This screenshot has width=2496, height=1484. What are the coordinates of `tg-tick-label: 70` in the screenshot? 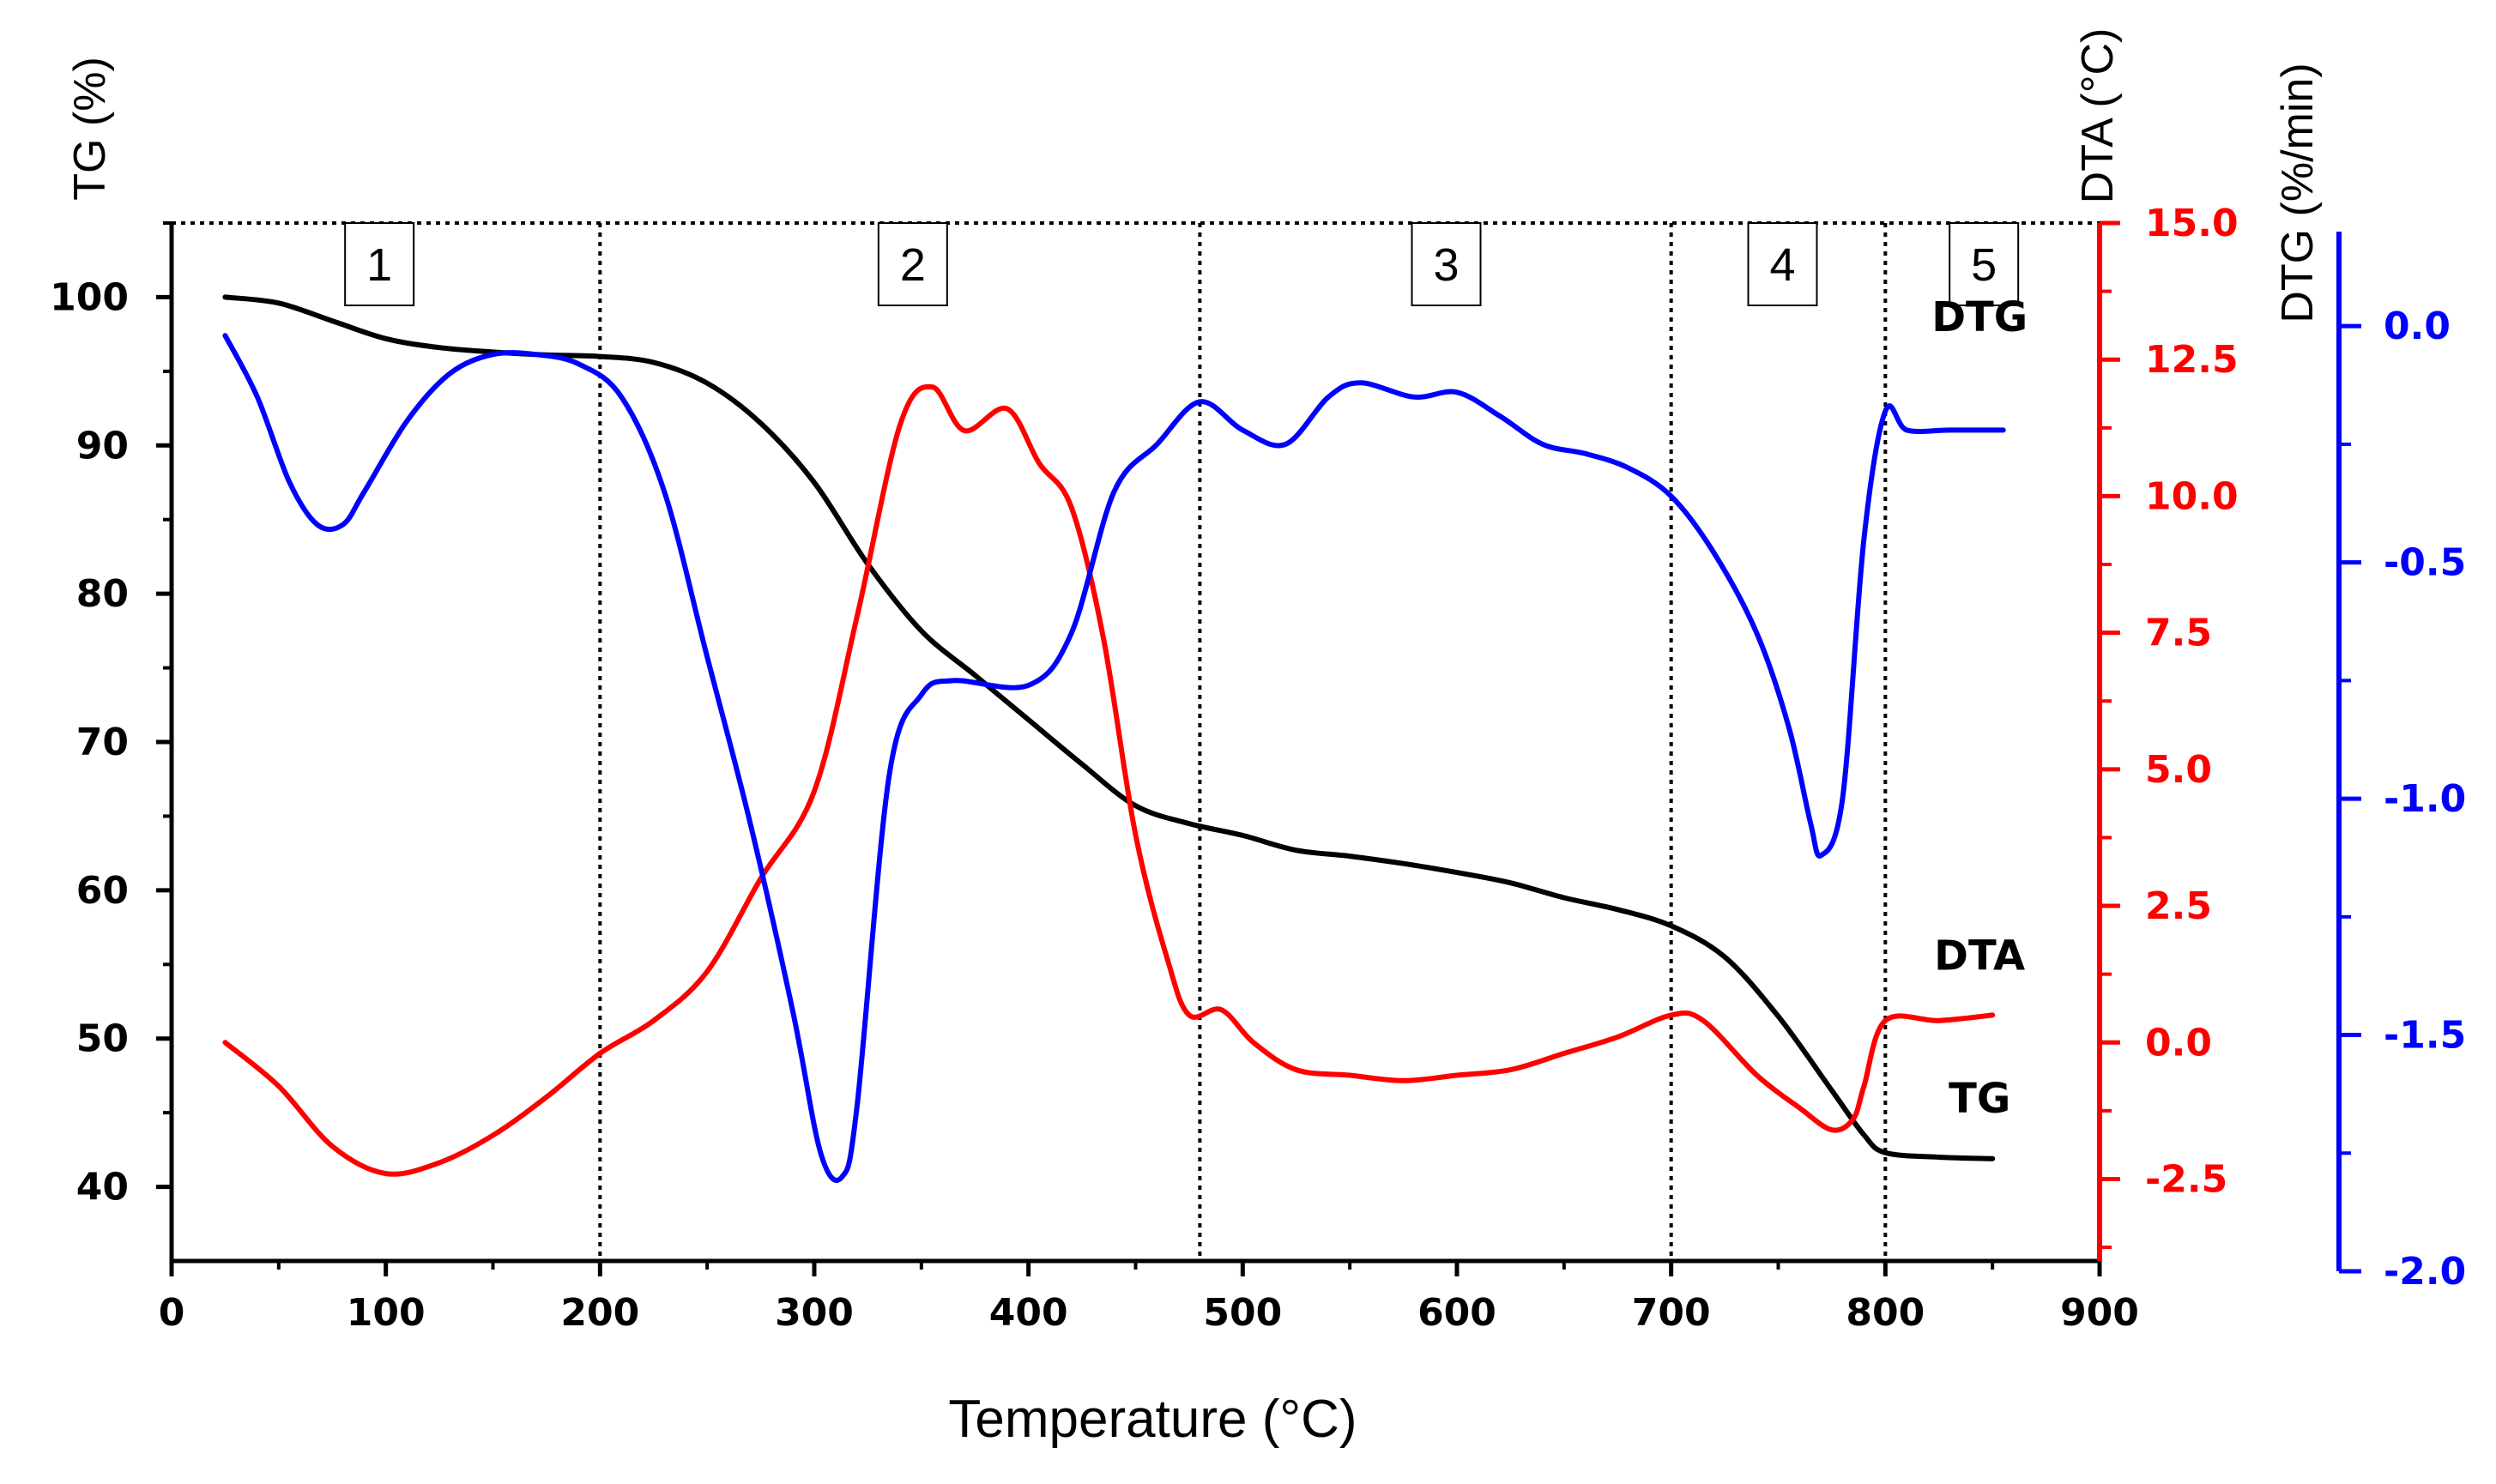 It's located at (102, 742).